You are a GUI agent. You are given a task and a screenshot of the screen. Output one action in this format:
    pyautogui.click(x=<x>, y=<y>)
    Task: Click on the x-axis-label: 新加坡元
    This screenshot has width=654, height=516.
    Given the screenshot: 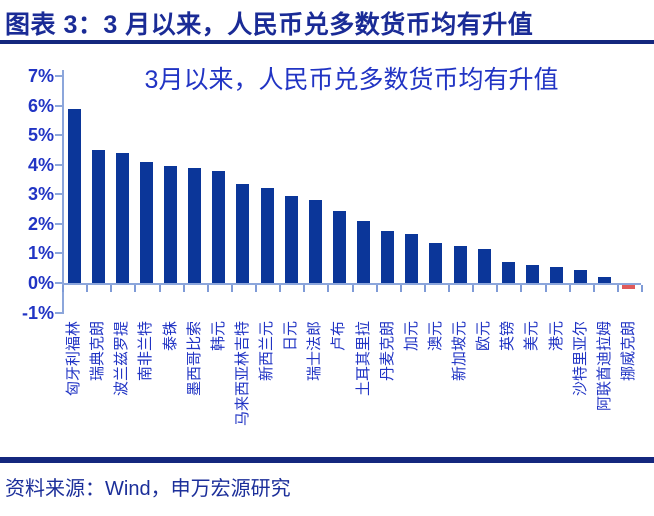 What is the action you would take?
    pyautogui.click(x=460, y=351)
    